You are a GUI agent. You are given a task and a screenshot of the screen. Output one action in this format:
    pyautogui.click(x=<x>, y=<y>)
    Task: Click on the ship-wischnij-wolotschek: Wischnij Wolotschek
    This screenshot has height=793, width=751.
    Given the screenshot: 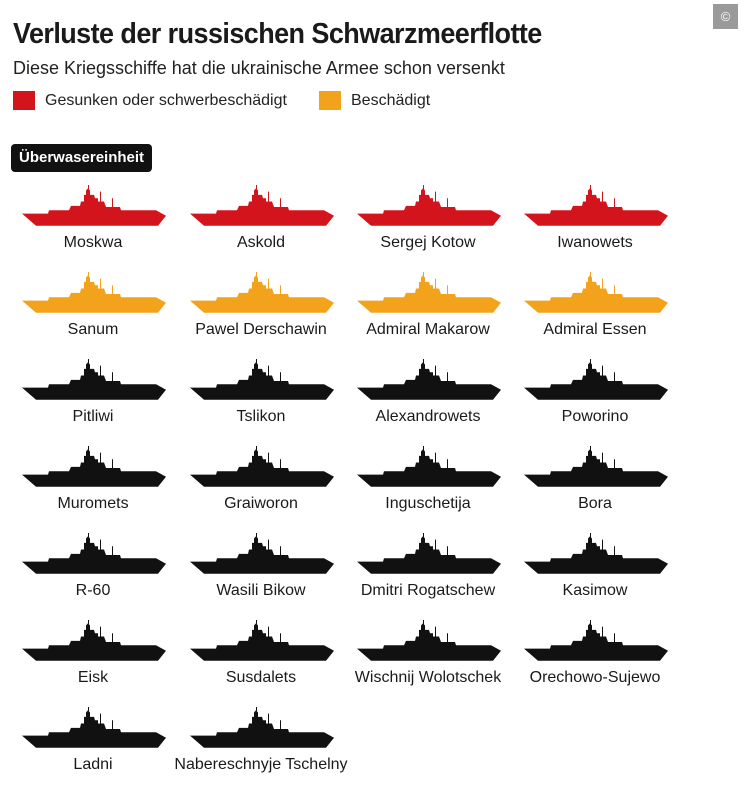 What is the action you would take?
    pyautogui.click(x=428, y=663)
    